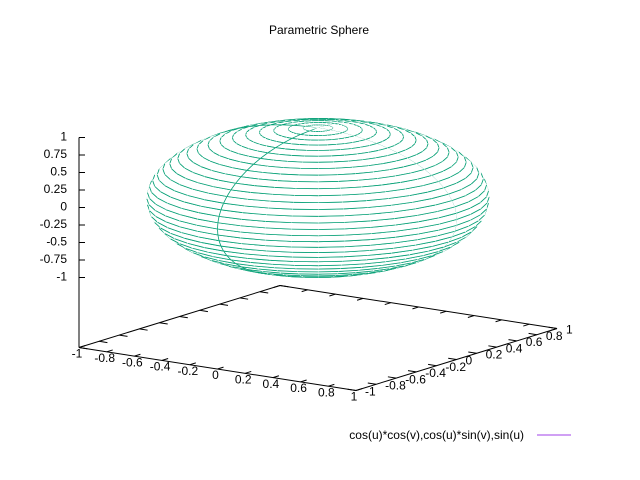 The width and height of the screenshot is (640, 480). I want to click on x-tick-label: -1, so click(77, 354).